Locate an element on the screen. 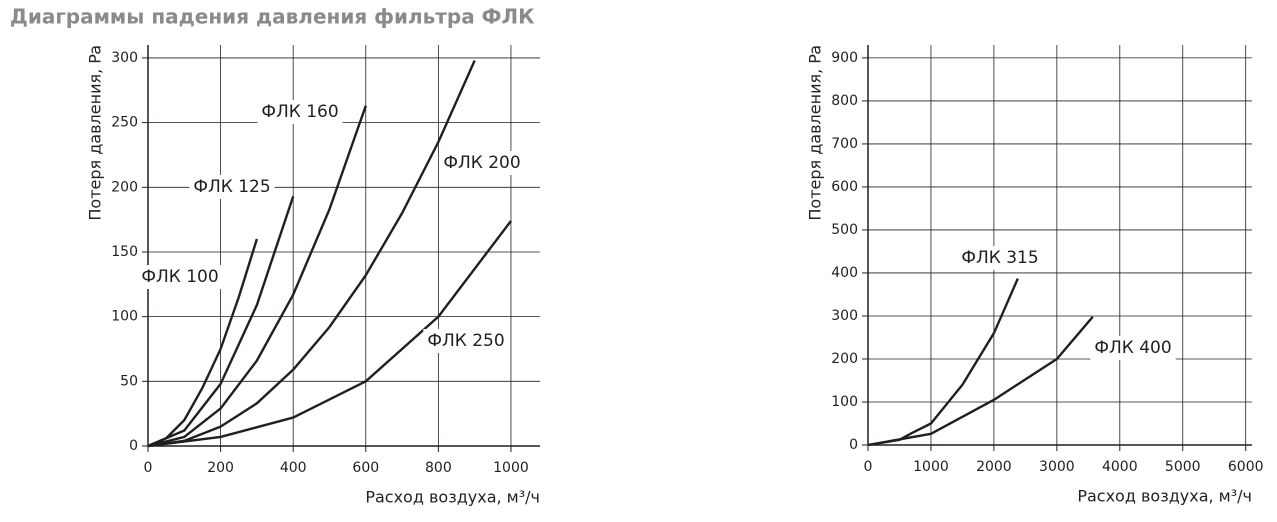  x-tick-label: 2000 is located at coordinates (994, 467).